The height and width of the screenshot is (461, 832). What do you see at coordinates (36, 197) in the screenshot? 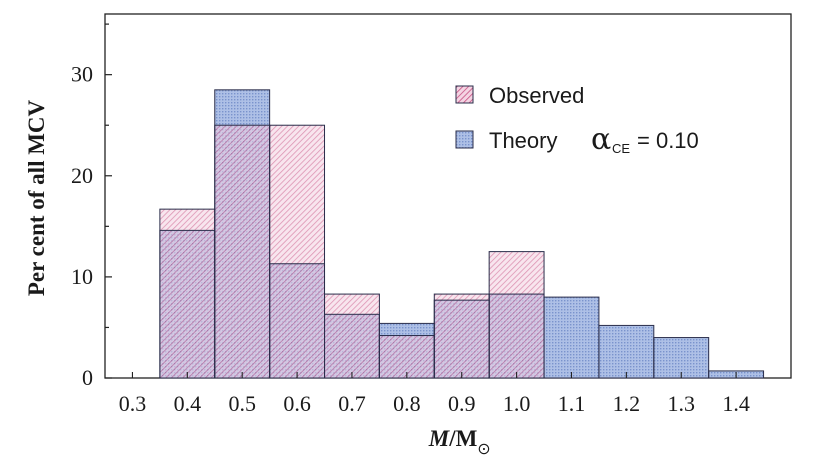
I see `y-axis-title: Per cent of all MCV` at bounding box center [36, 197].